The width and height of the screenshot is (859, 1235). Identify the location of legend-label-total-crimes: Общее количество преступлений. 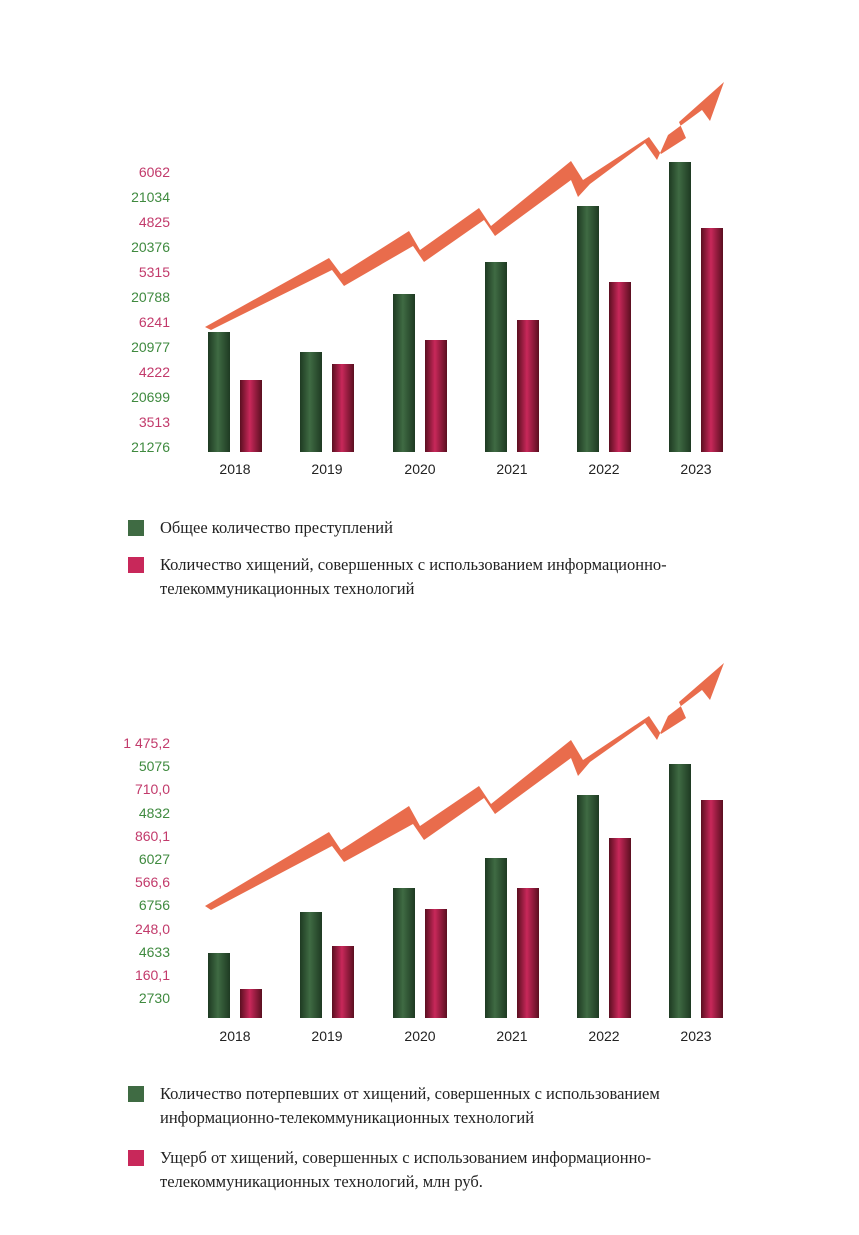
(276, 527).